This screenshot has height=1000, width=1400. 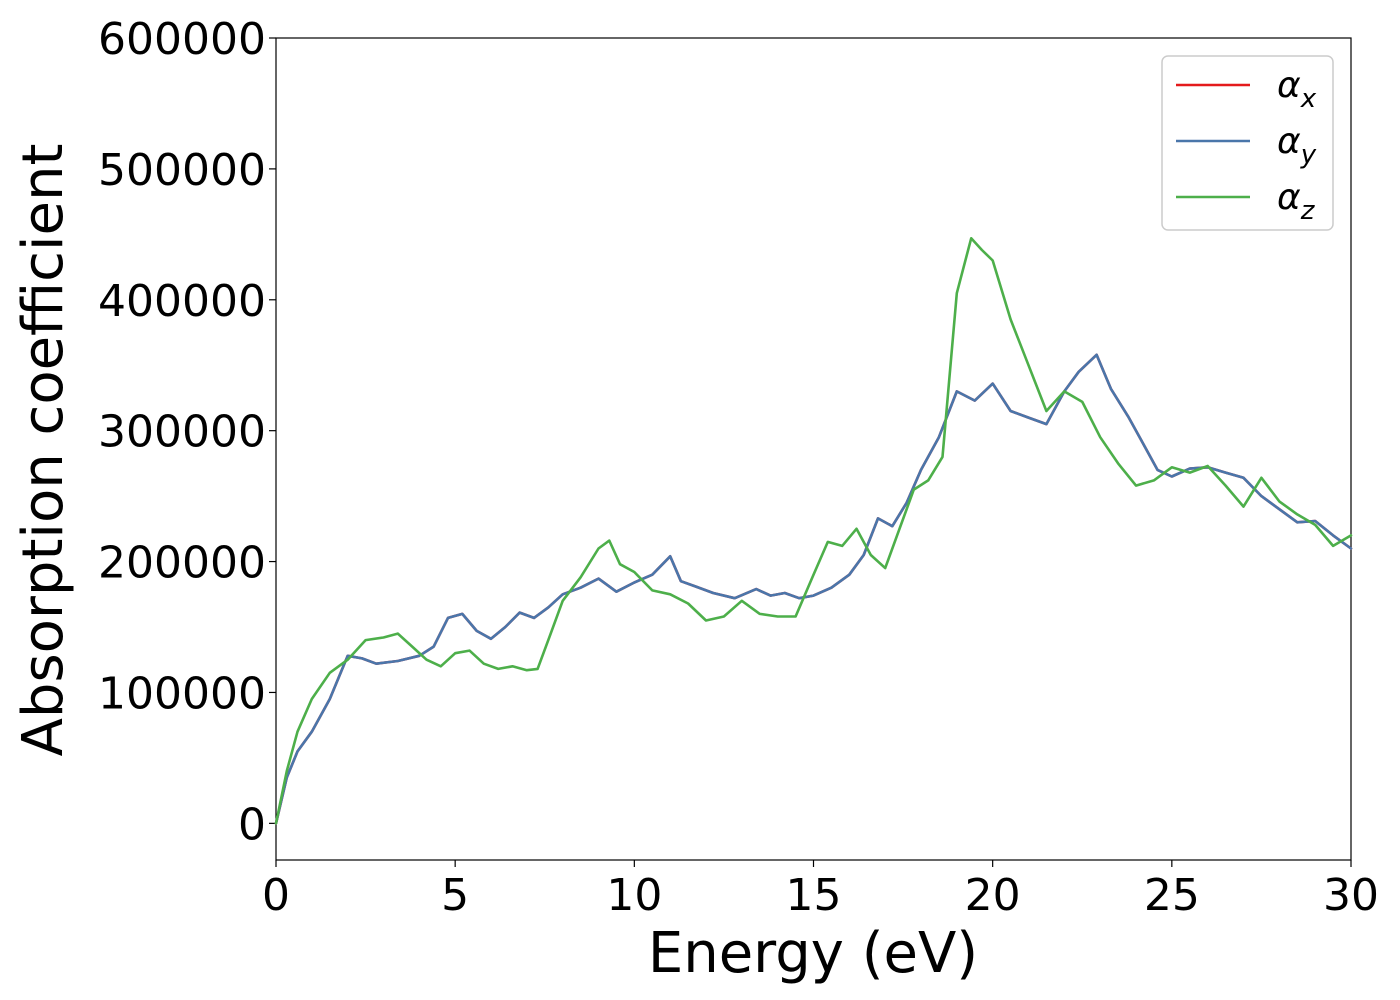 I want to click on y-tick-label: 200000, so click(x=182, y=563).